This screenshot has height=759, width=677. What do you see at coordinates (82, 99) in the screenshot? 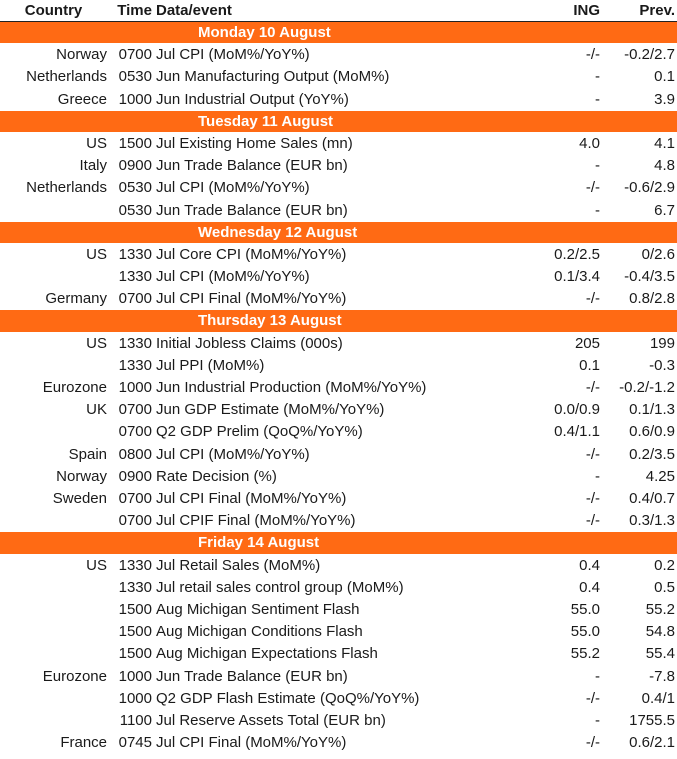
I see `country-cell: Greece` at bounding box center [82, 99].